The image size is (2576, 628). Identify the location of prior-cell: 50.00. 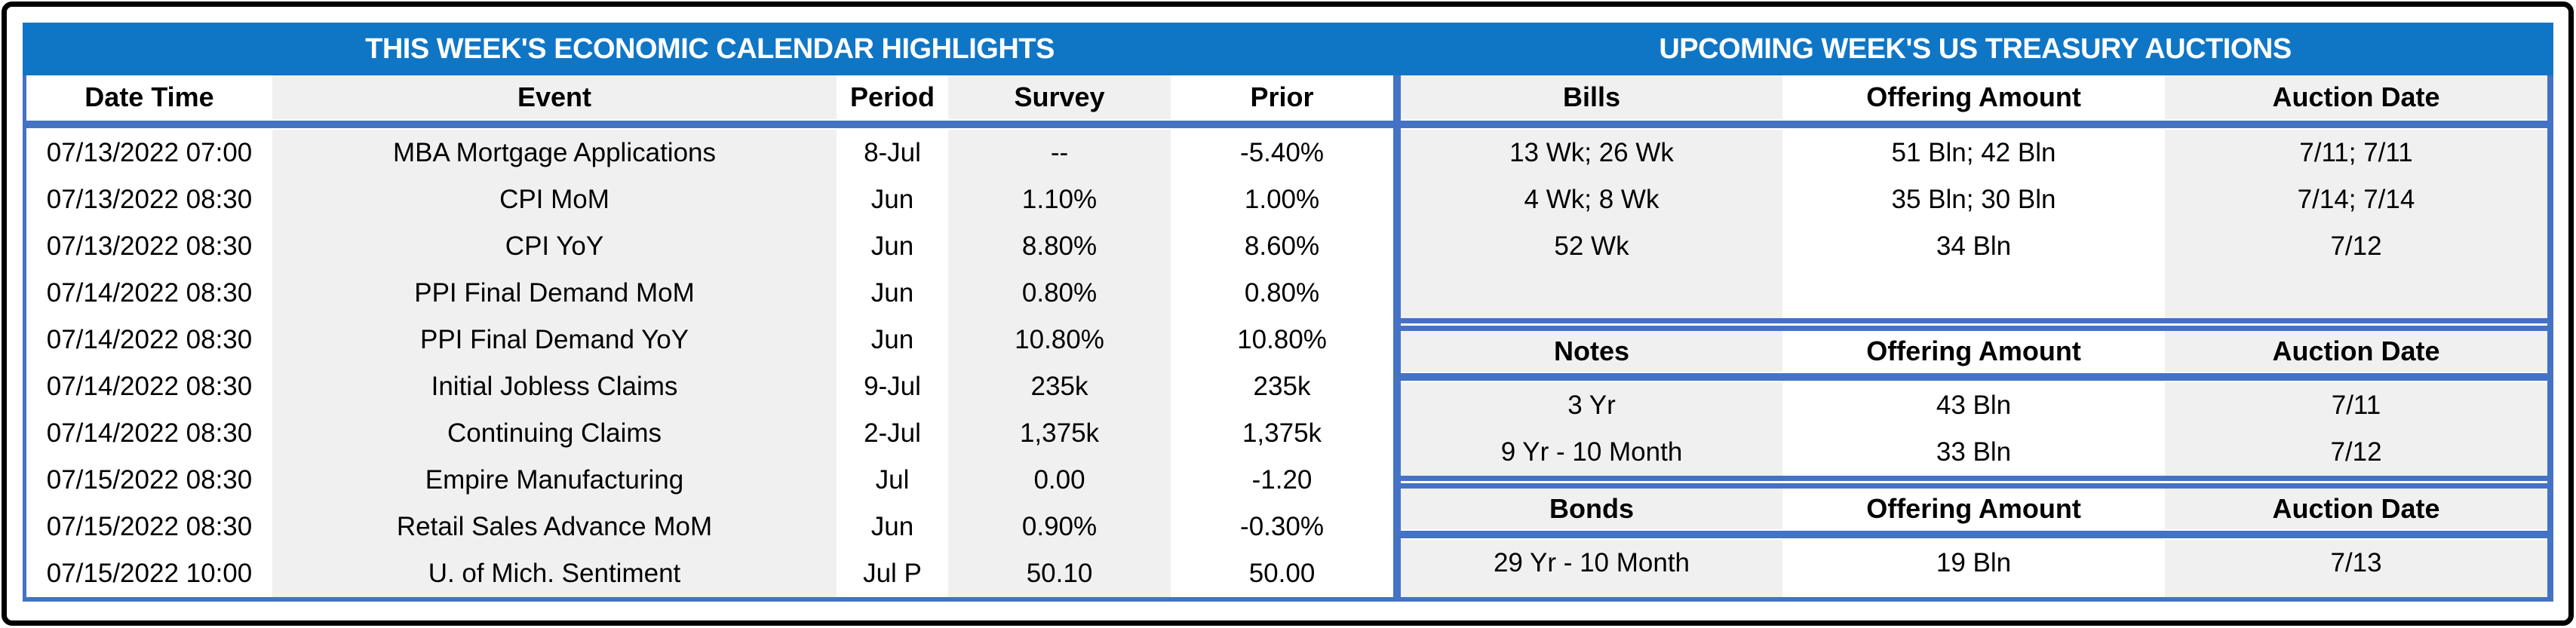
(1282, 573).